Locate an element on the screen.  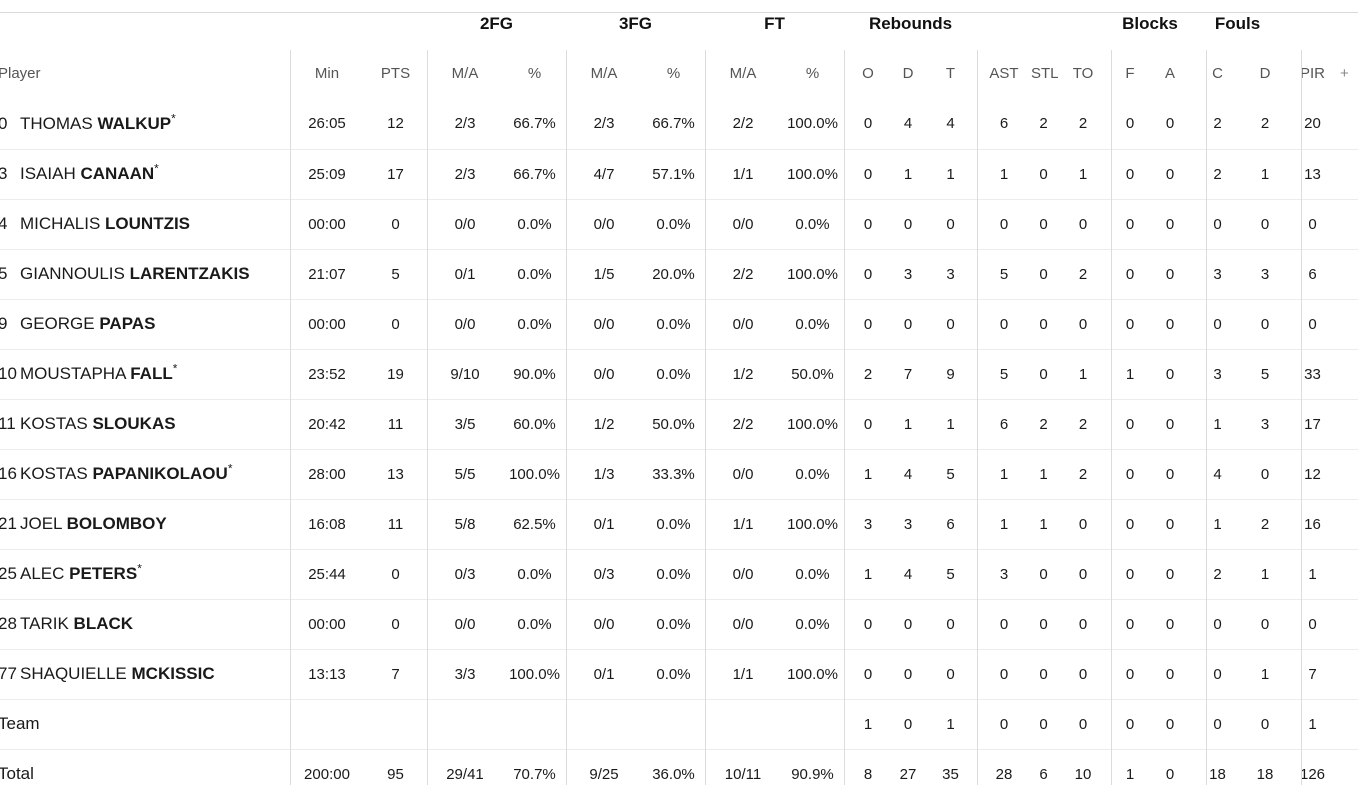
player-cell: 0 THOMAS WALKUP* is located at coordinates (145, 124).